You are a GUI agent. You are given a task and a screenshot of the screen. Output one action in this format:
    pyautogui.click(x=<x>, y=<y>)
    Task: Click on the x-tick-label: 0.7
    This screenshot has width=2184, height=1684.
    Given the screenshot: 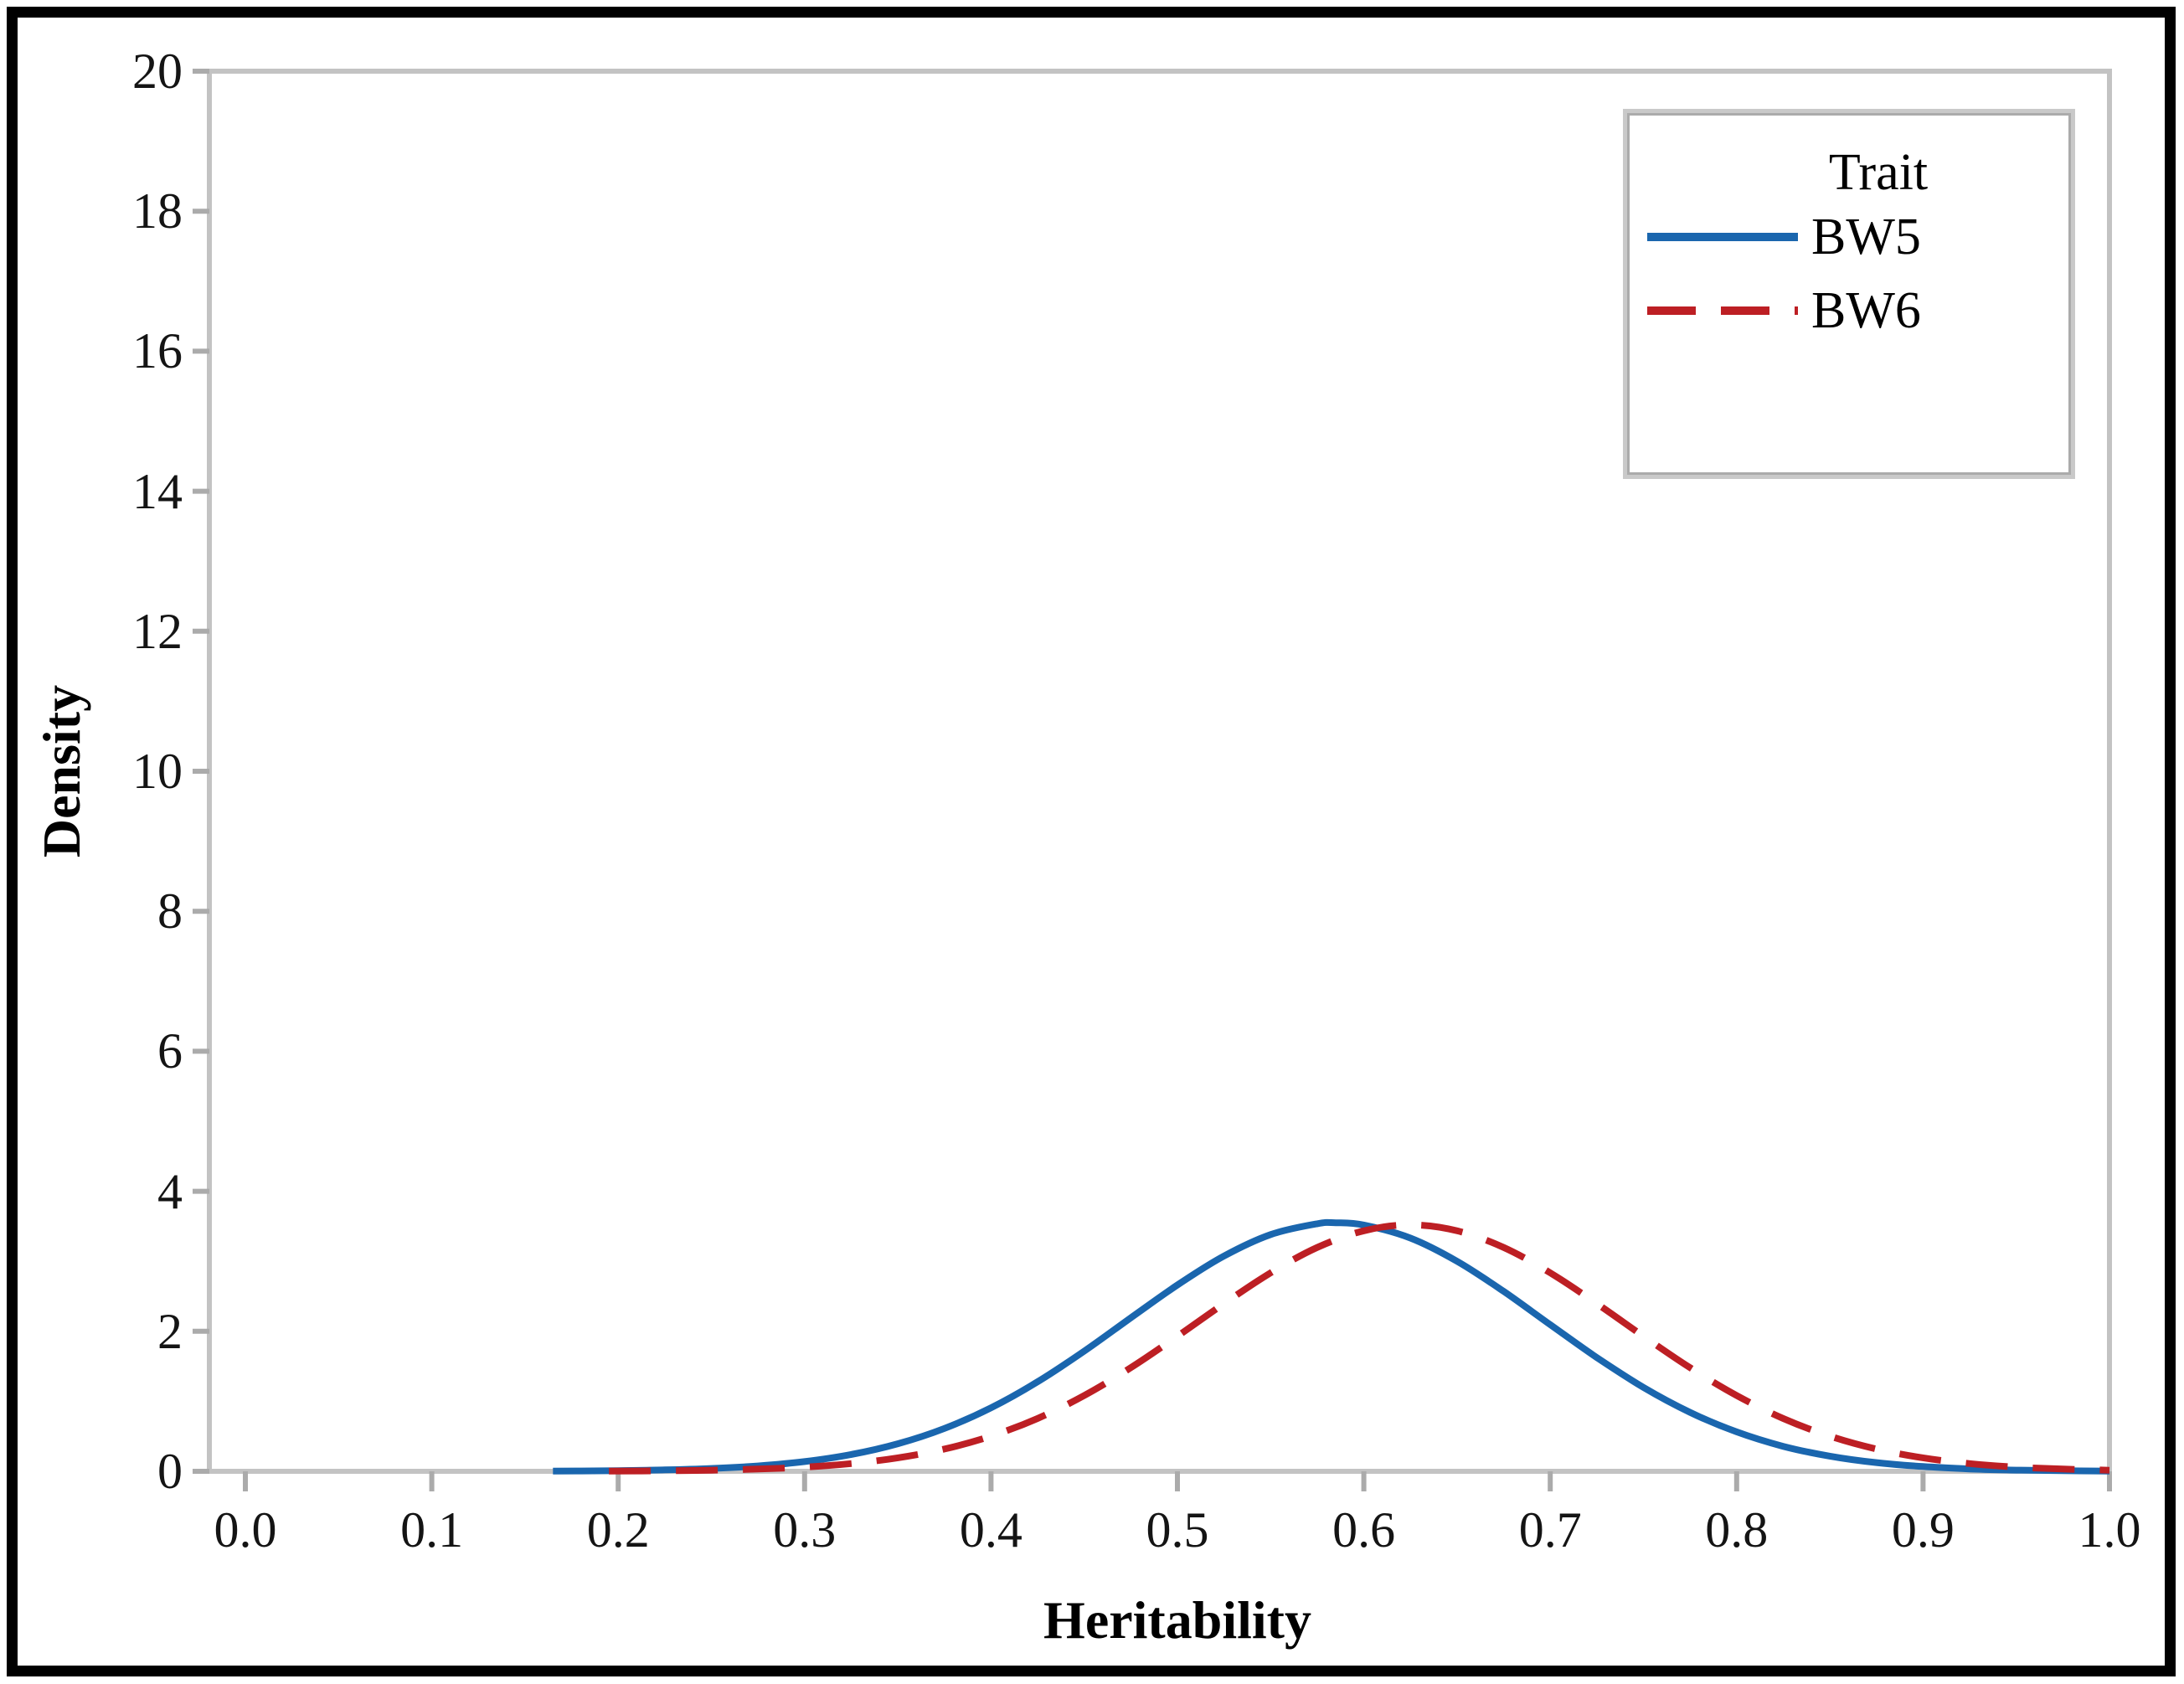 What is the action you would take?
    pyautogui.click(x=1550, y=1530)
    